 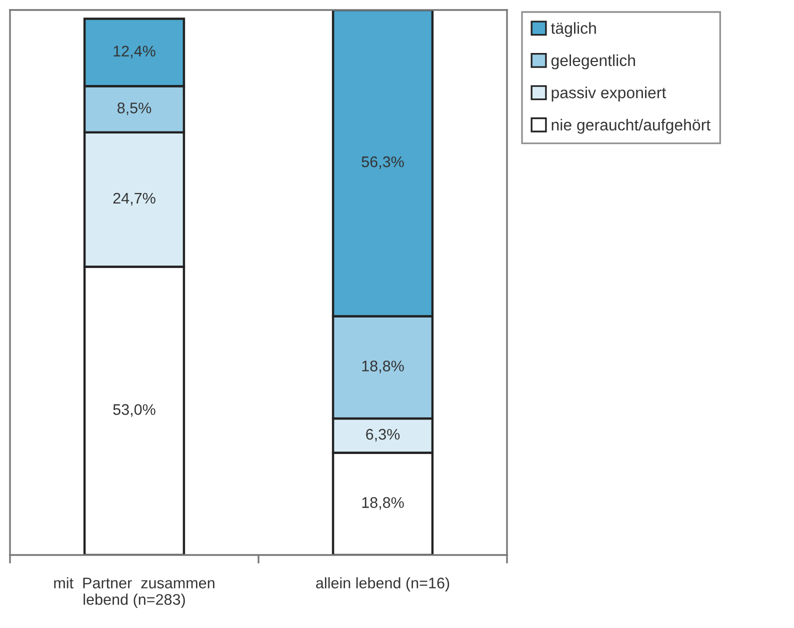 I want to click on legend-label: passiv exponiert, so click(x=609, y=94).